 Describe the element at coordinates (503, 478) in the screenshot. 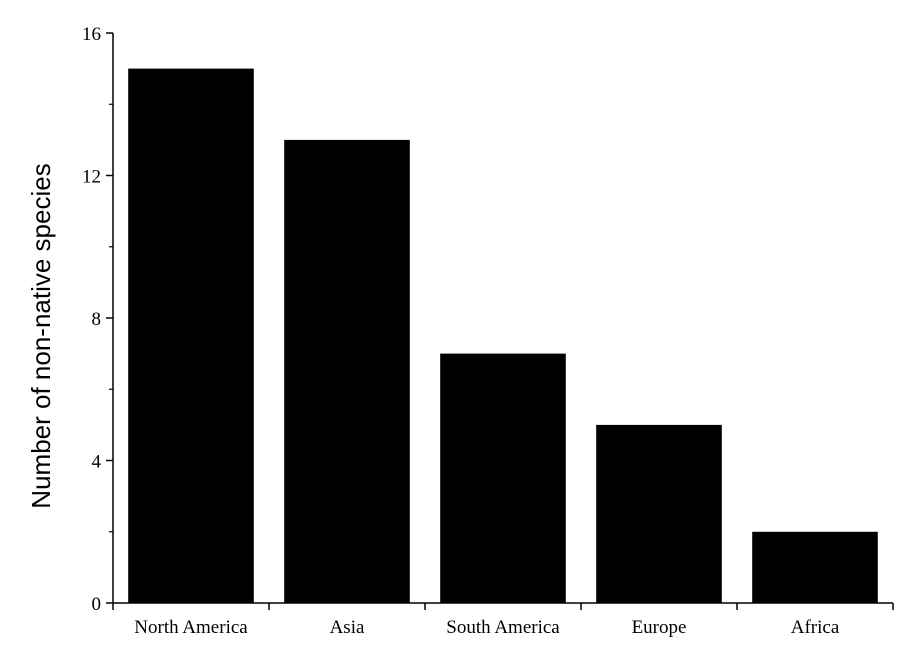

I see `bar-south-america` at that location.